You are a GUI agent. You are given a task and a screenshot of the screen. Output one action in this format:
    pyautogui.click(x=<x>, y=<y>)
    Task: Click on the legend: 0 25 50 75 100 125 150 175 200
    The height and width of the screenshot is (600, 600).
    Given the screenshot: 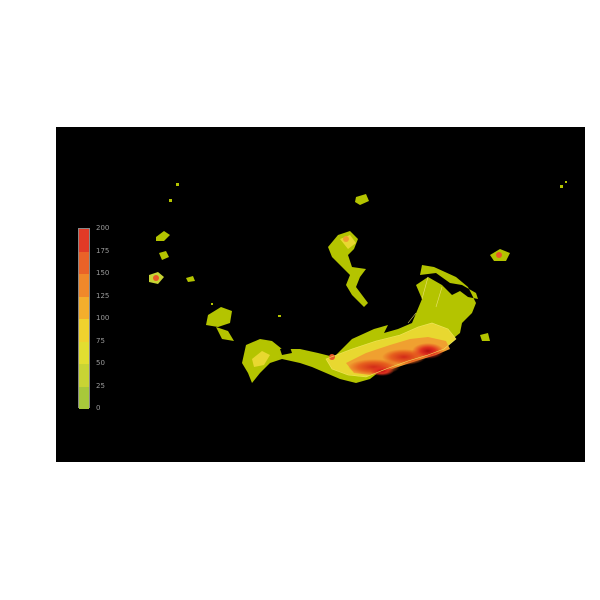 What is the action you would take?
    pyautogui.click(x=108, y=321)
    